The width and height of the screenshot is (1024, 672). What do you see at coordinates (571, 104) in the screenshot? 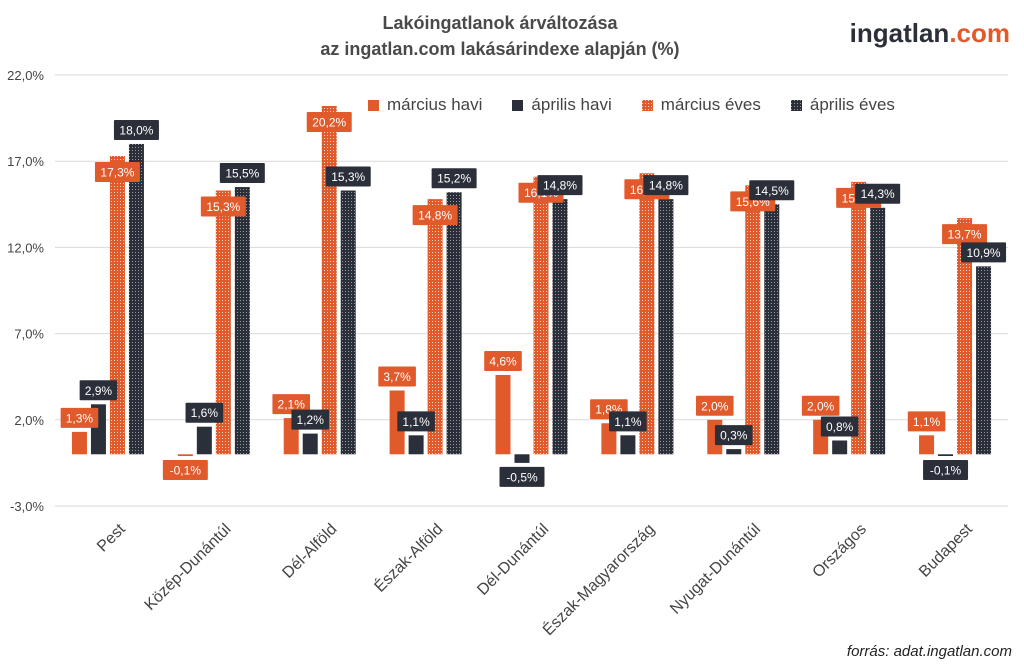
I see `legend-label-april-monthly: április havi` at bounding box center [571, 104].